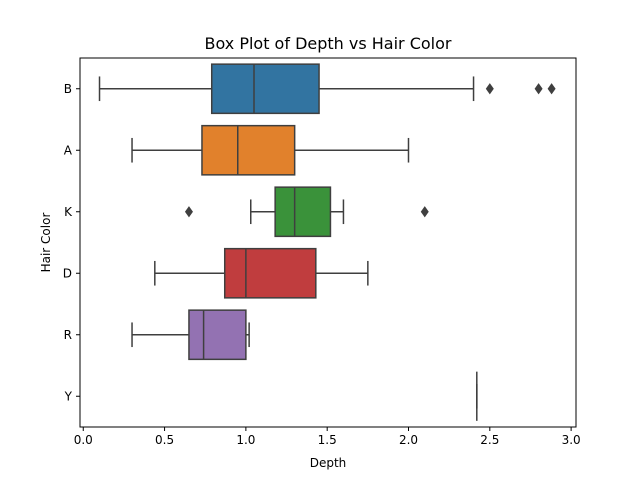 This screenshot has height=480, width=640. I want to click on y-tick-label-R: R, so click(68, 335).